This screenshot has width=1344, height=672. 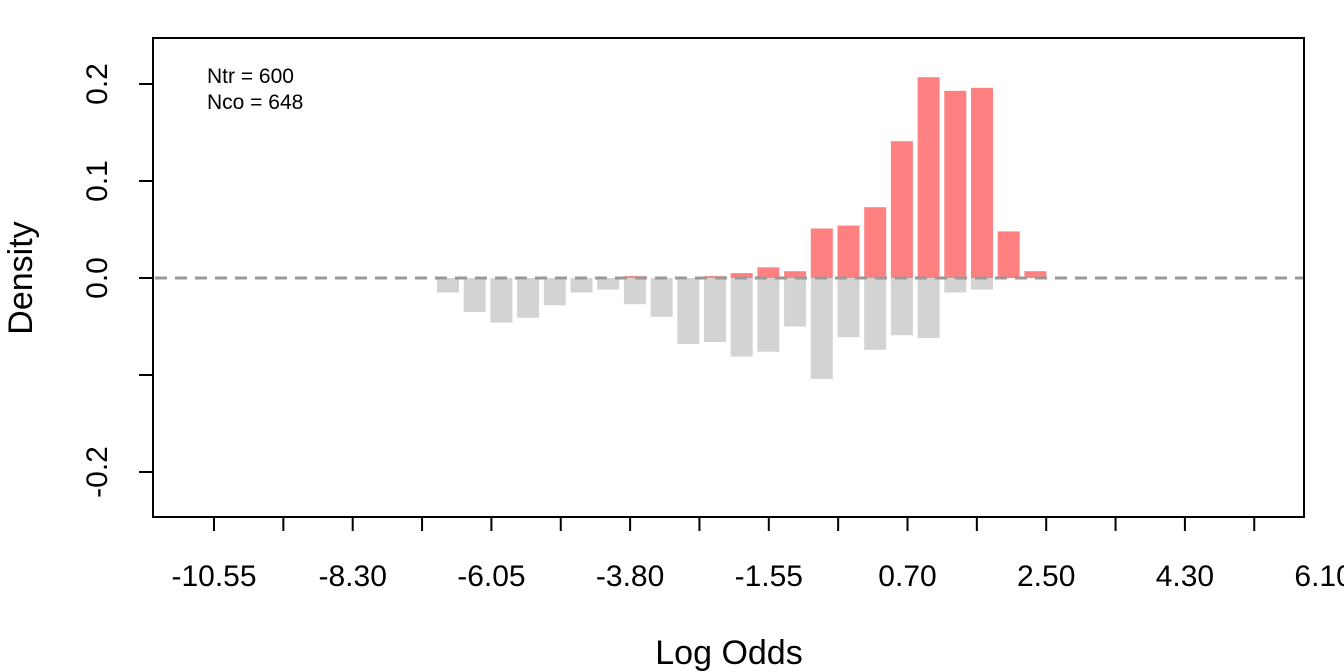 I want to click on x-tick-label-1: -8.30, so click(x=353, y=576).